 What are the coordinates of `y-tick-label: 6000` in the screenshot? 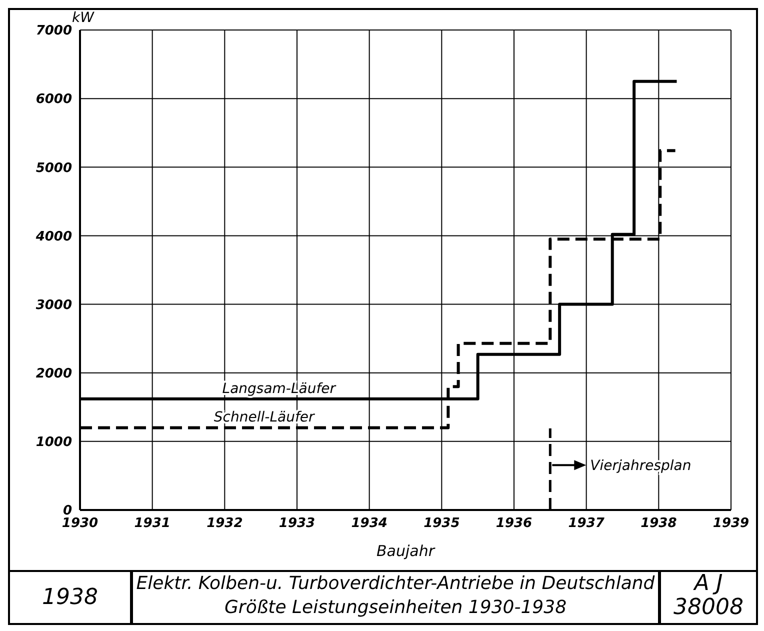 It's located at (54, 100).